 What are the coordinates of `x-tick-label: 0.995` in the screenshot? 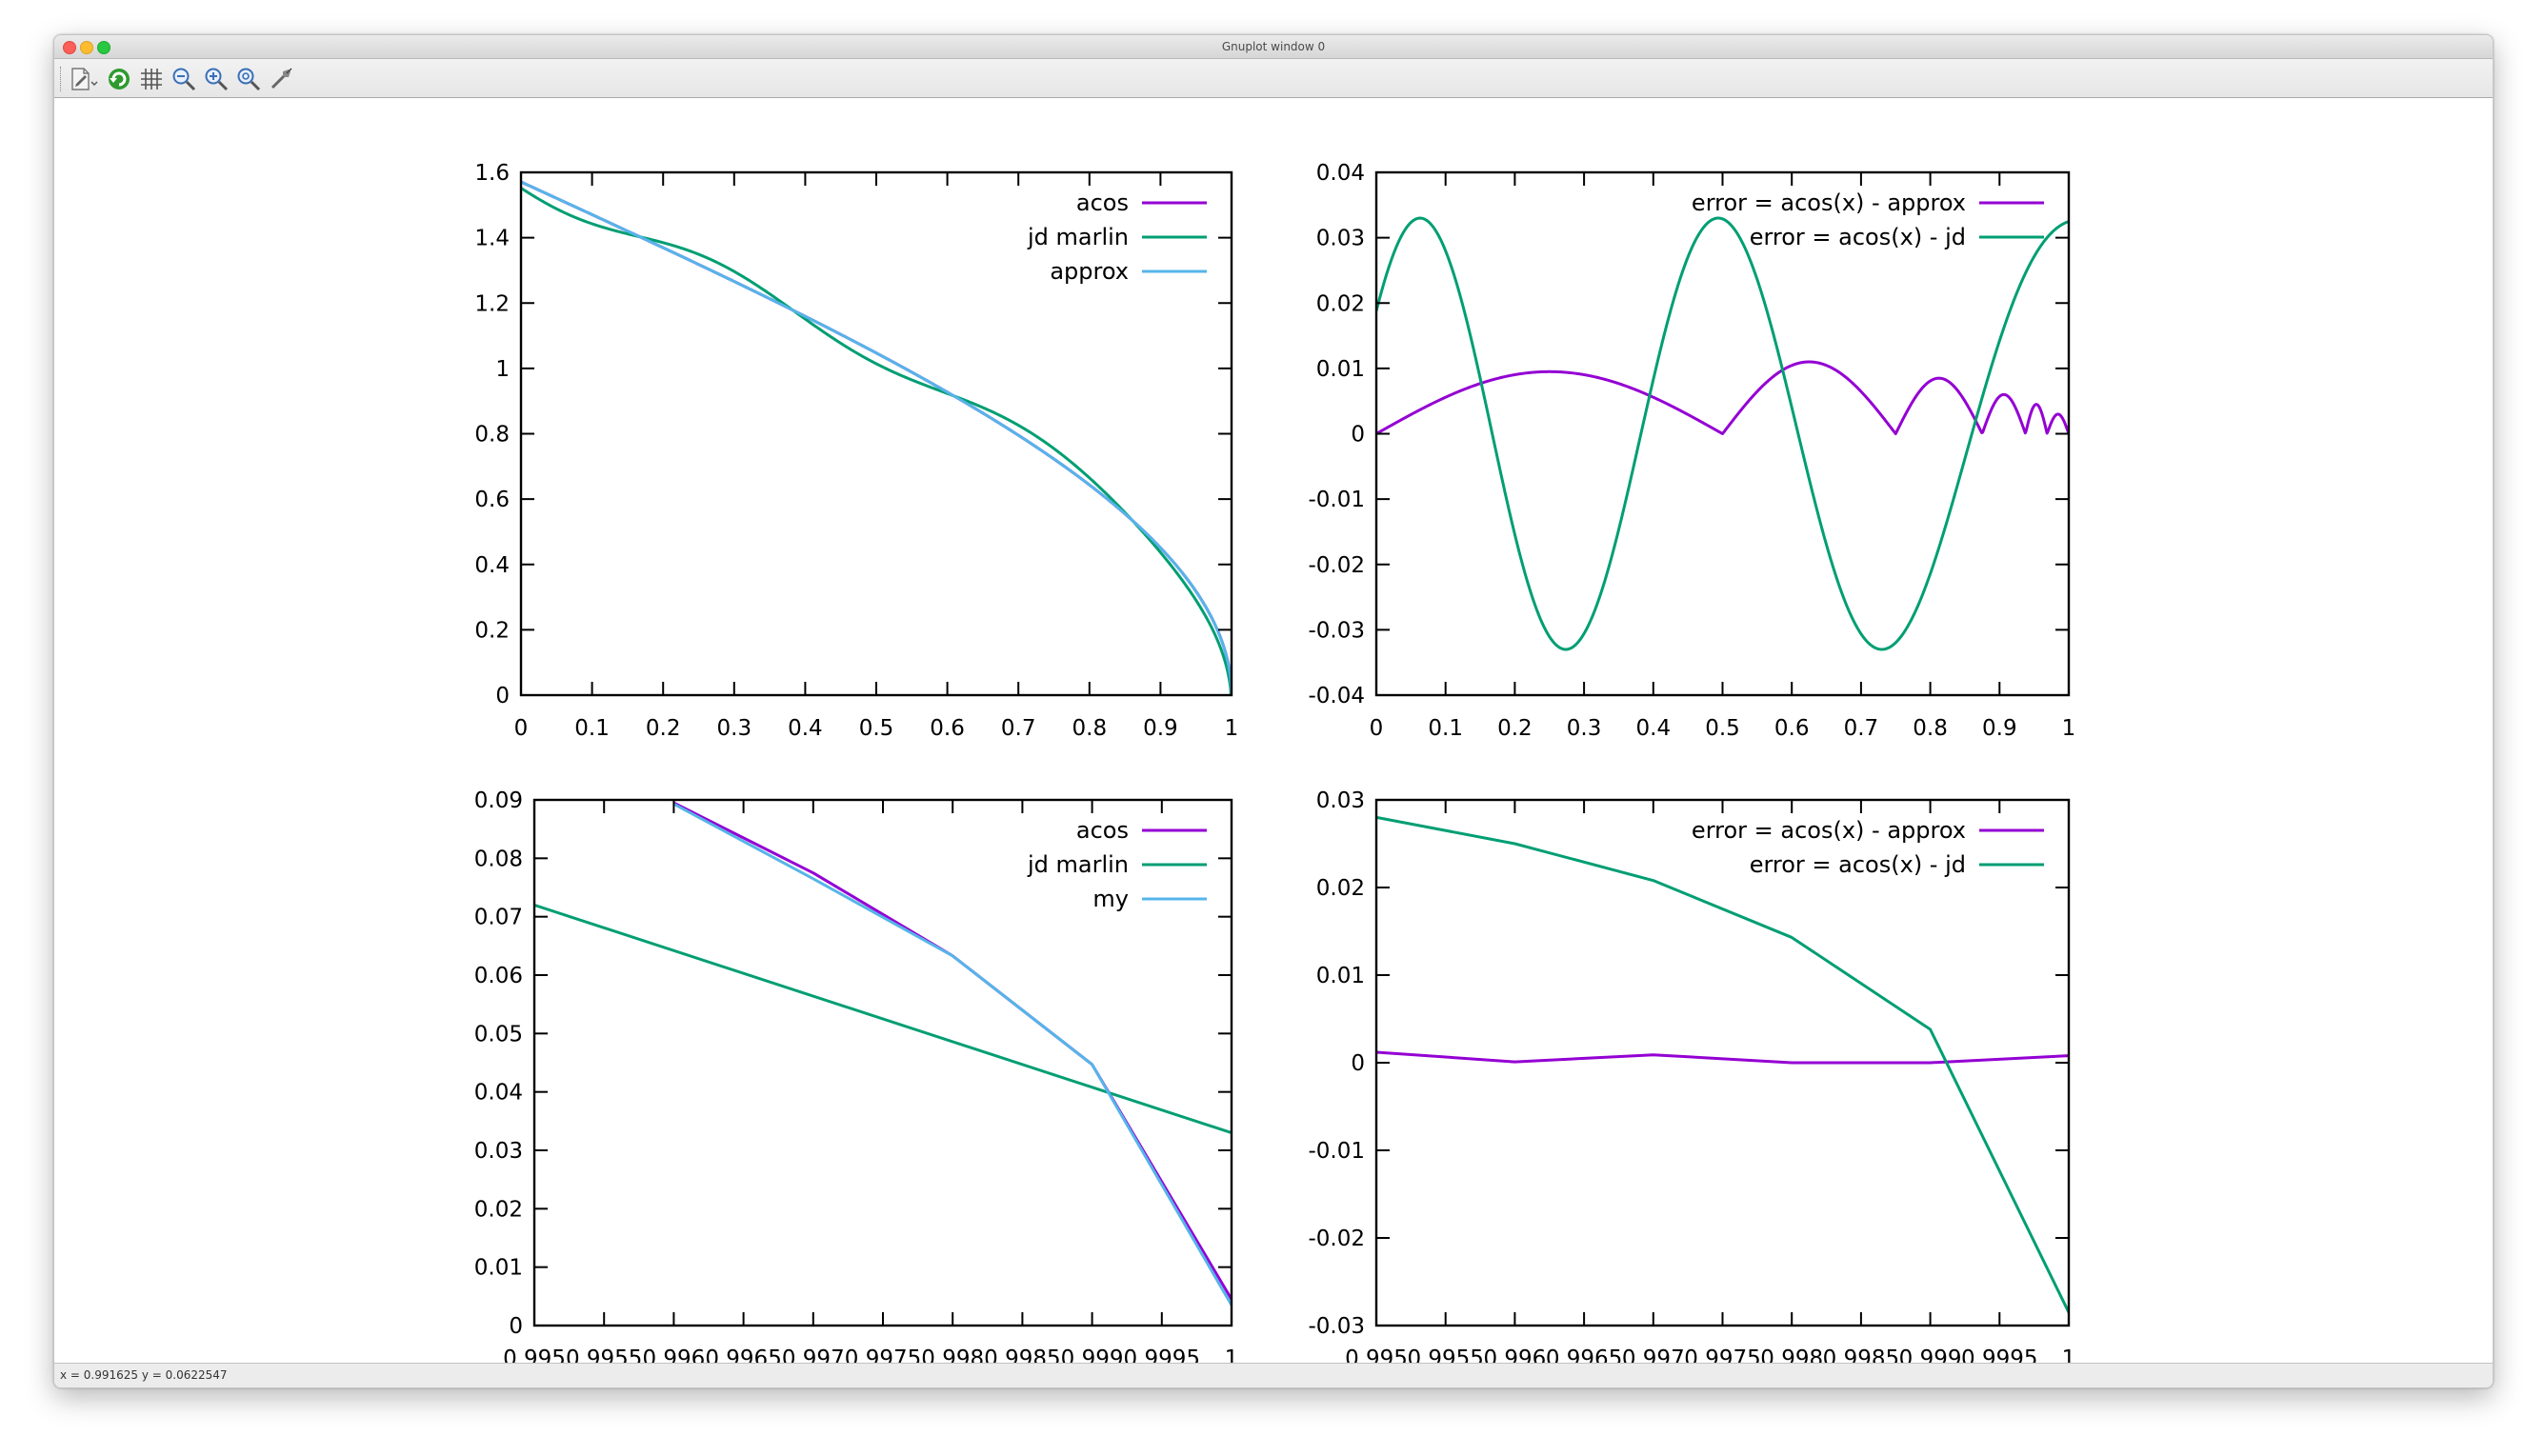 It's located at (1376, 1355).